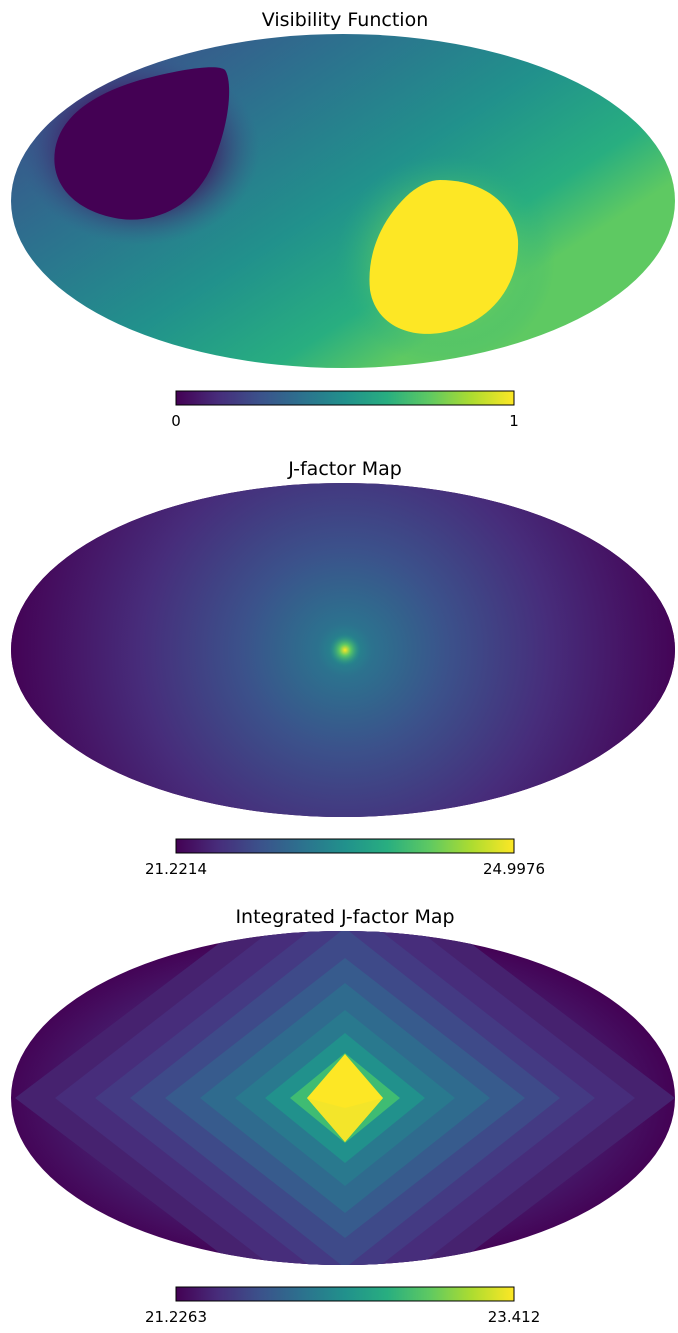 This screenshot has height=1333, width=678. I want to click on visibility-bright-region, so click(444, 257).